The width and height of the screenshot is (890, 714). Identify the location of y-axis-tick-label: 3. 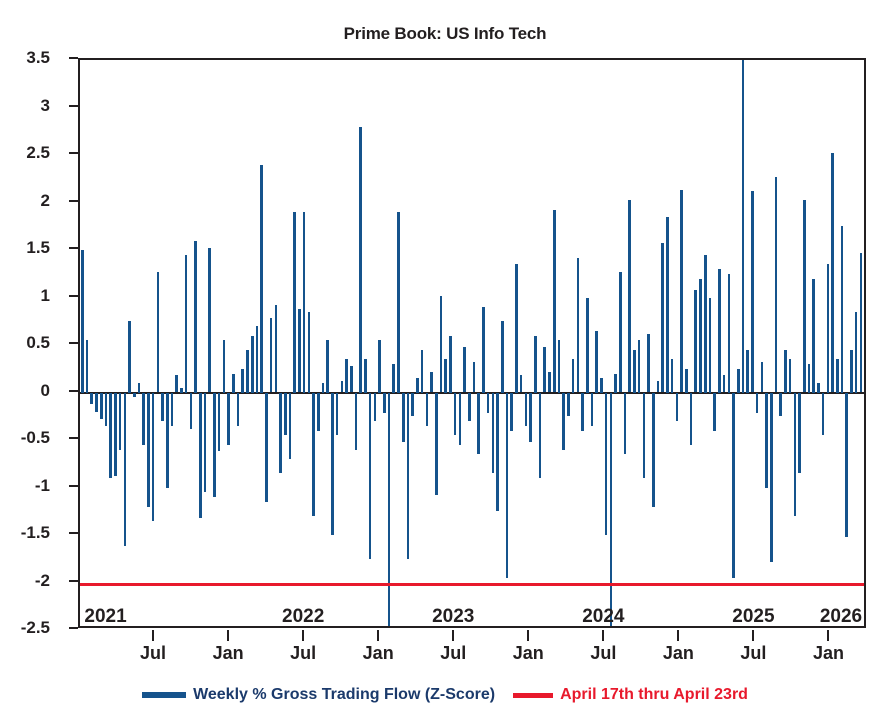
(45, 105).